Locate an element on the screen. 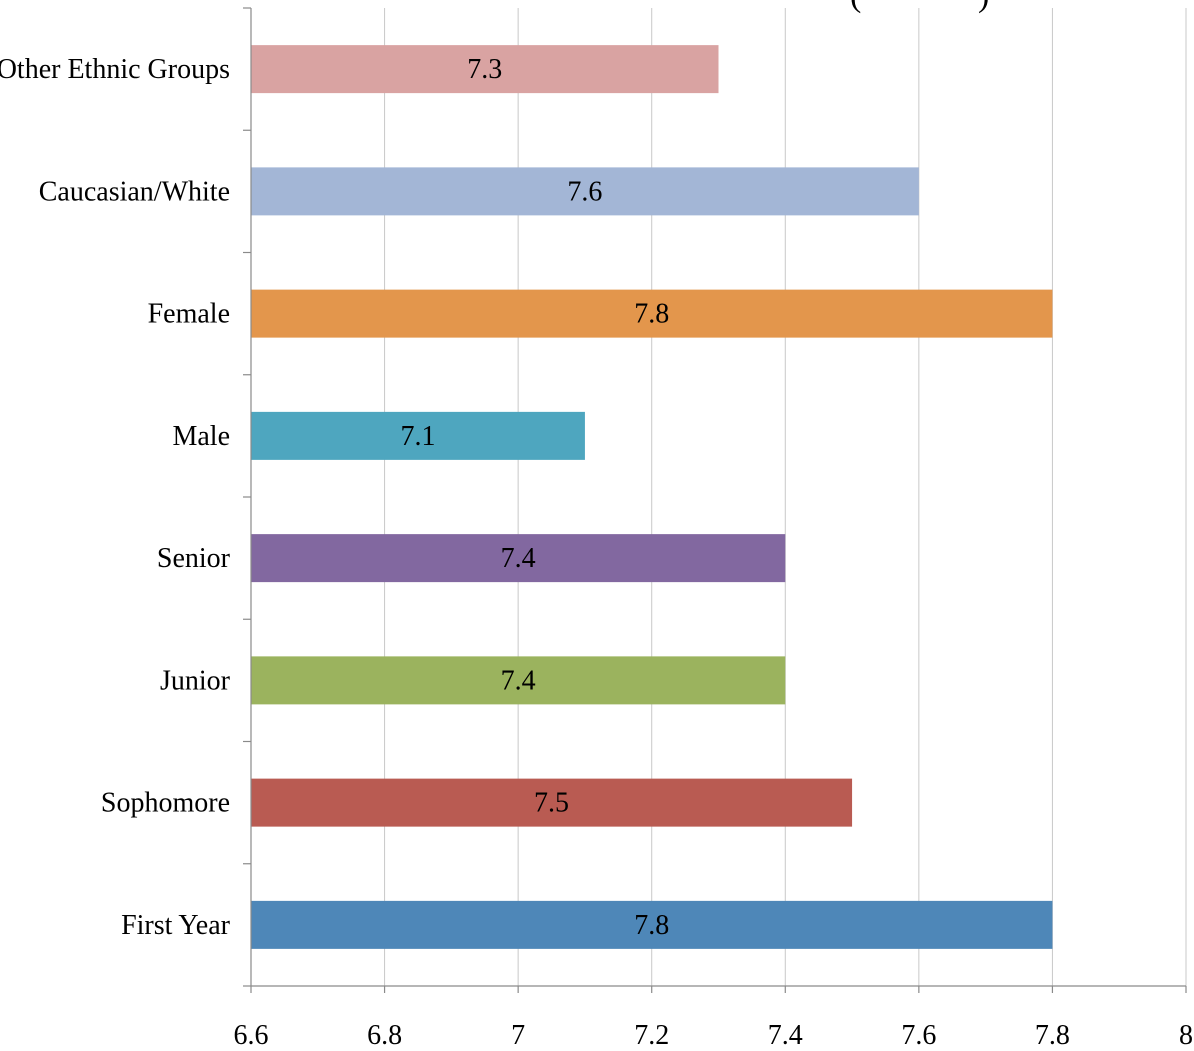 The width and height of the screenshot is (1194, 1051). data-label: 7.3 is located at coordinates (484, 69).